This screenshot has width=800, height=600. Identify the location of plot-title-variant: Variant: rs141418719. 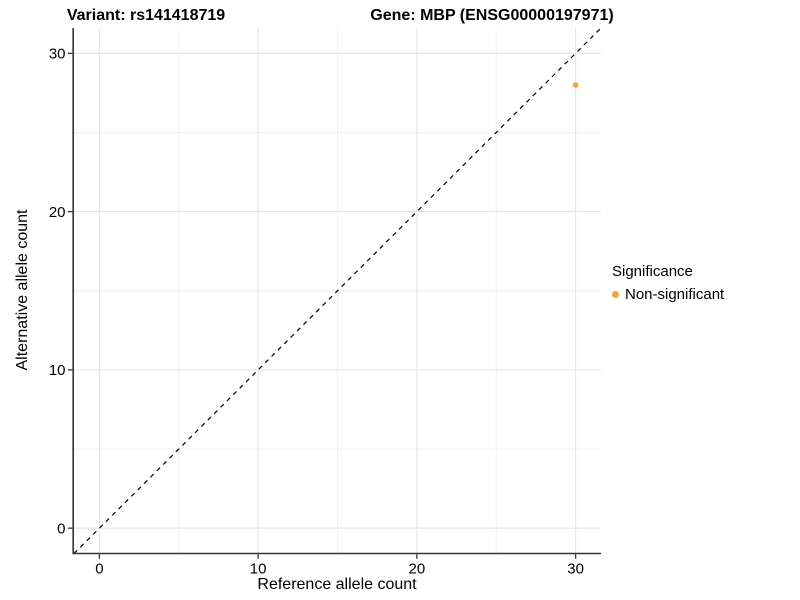
(146, 15).